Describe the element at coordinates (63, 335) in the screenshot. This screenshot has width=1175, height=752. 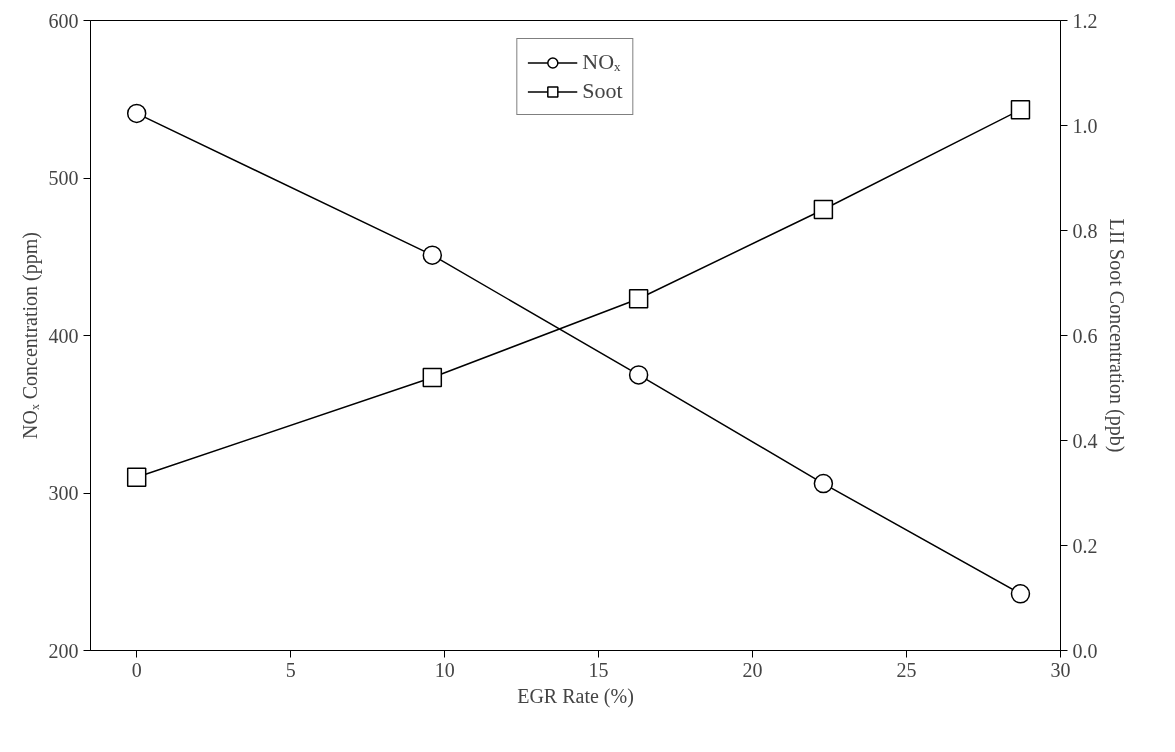
I see `y-tick-label: 400` at that location.